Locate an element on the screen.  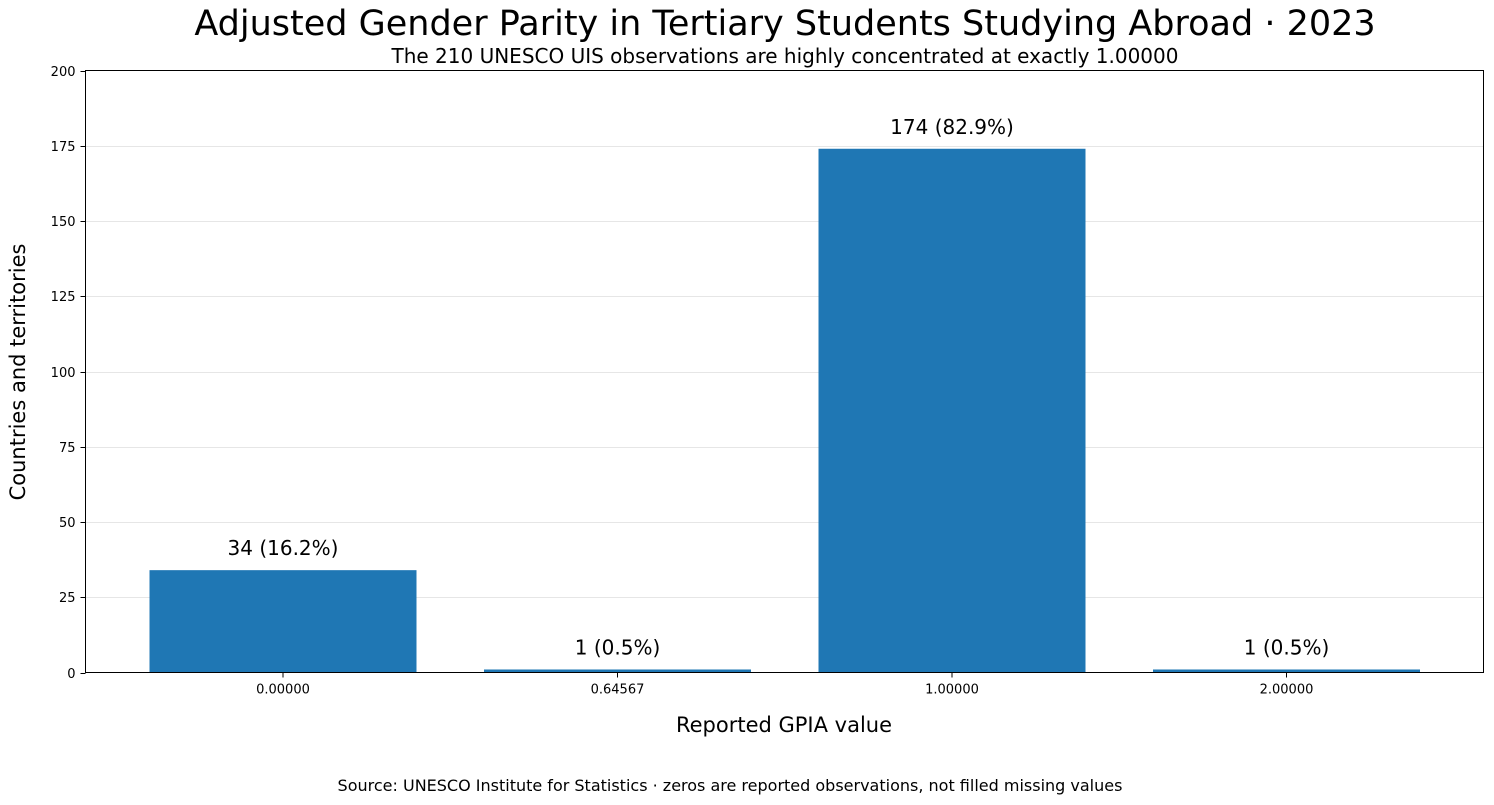
y-axis-ticks: 0 25 50 75 100 125 150 175 200 is located at coordinates (68, 373).